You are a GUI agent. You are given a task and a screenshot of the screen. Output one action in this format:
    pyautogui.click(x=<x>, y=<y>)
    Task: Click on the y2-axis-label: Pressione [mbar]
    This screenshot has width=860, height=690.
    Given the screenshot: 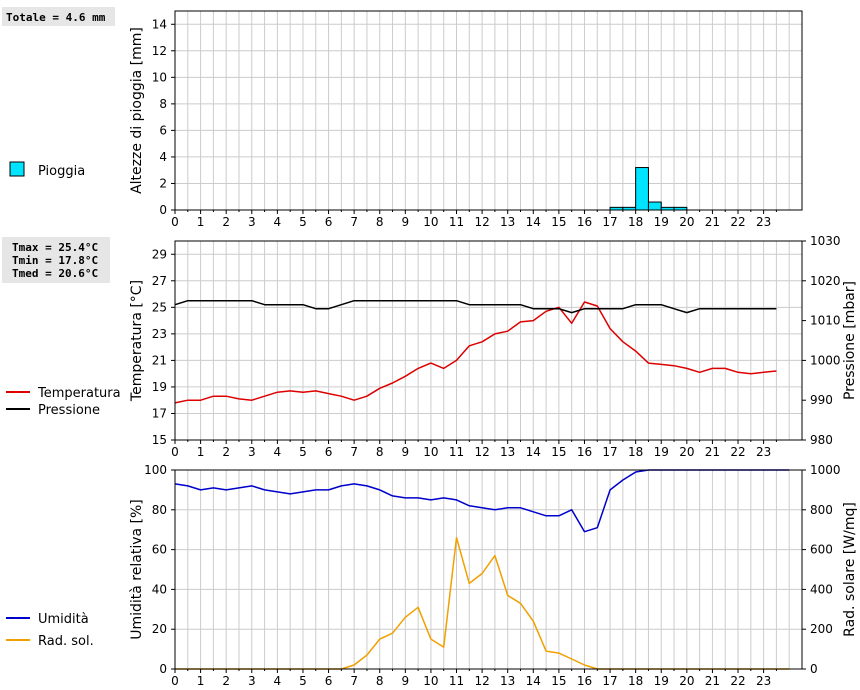 What is the action you would take?
    pyautogui.click(x=850, y=340)
    